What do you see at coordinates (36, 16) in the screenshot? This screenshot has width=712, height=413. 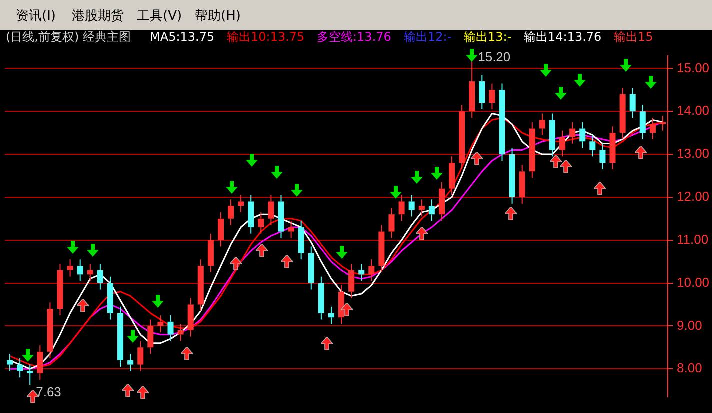 I see `text: 资讯(I)` at bounding box center [36, 16].